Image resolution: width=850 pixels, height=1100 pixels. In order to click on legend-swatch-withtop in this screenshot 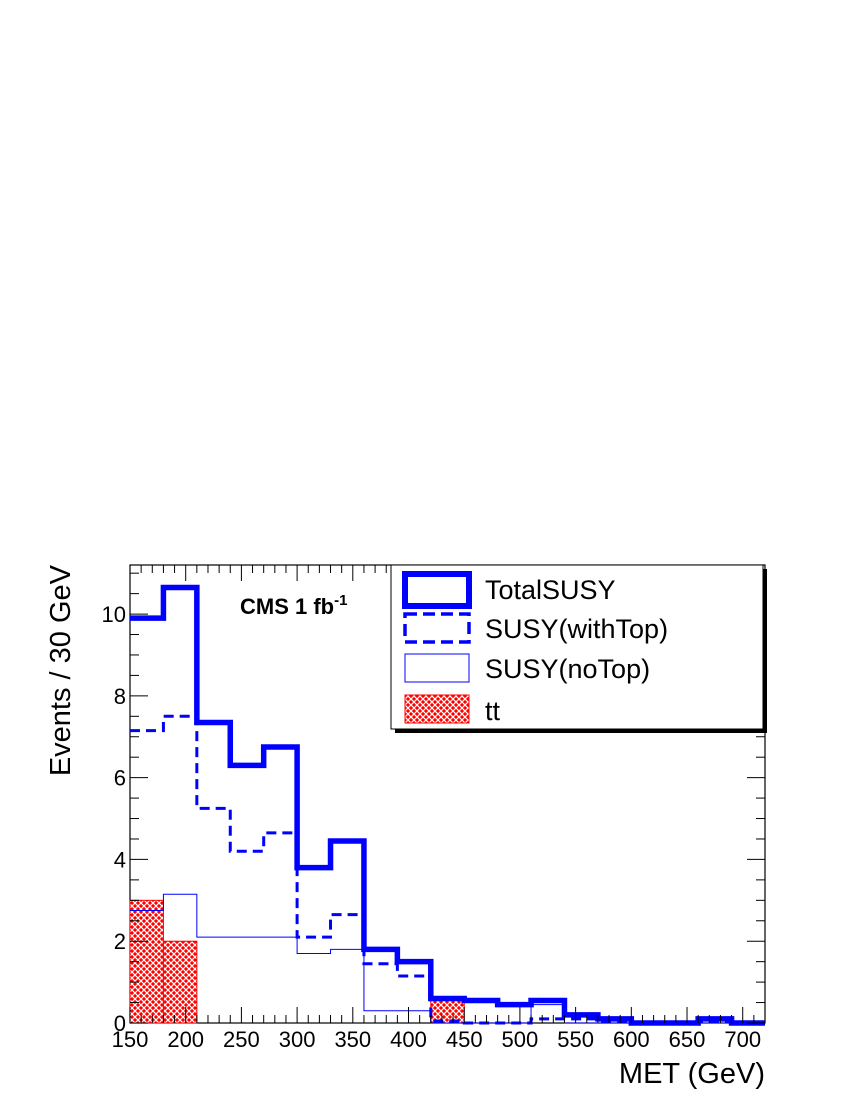, I will do `click(437, 628)`.